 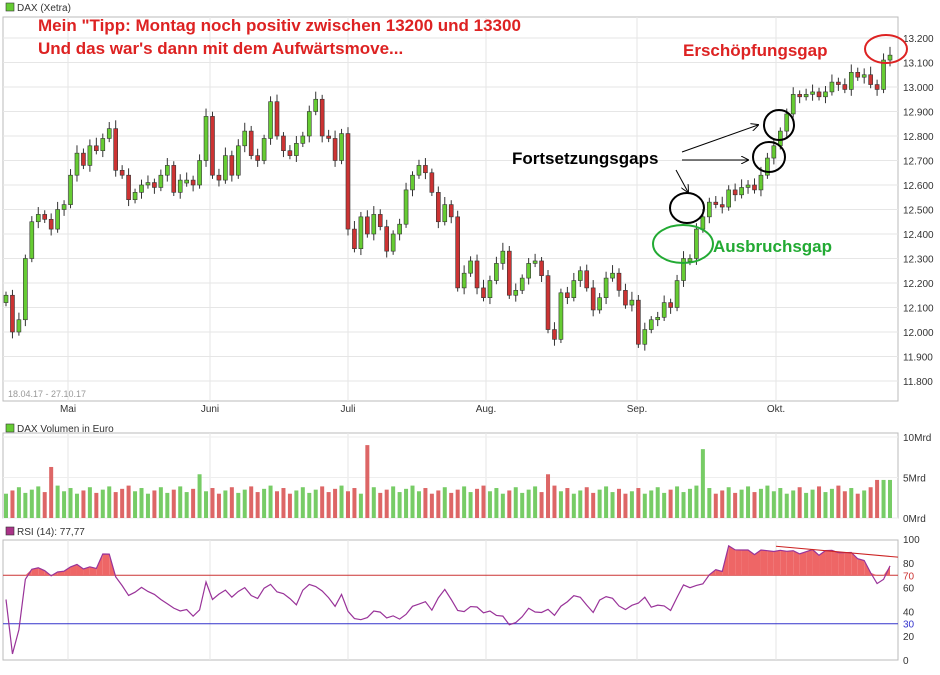 I want to click on price-y-tick-label: 12.100, so click(x=918, y=309).